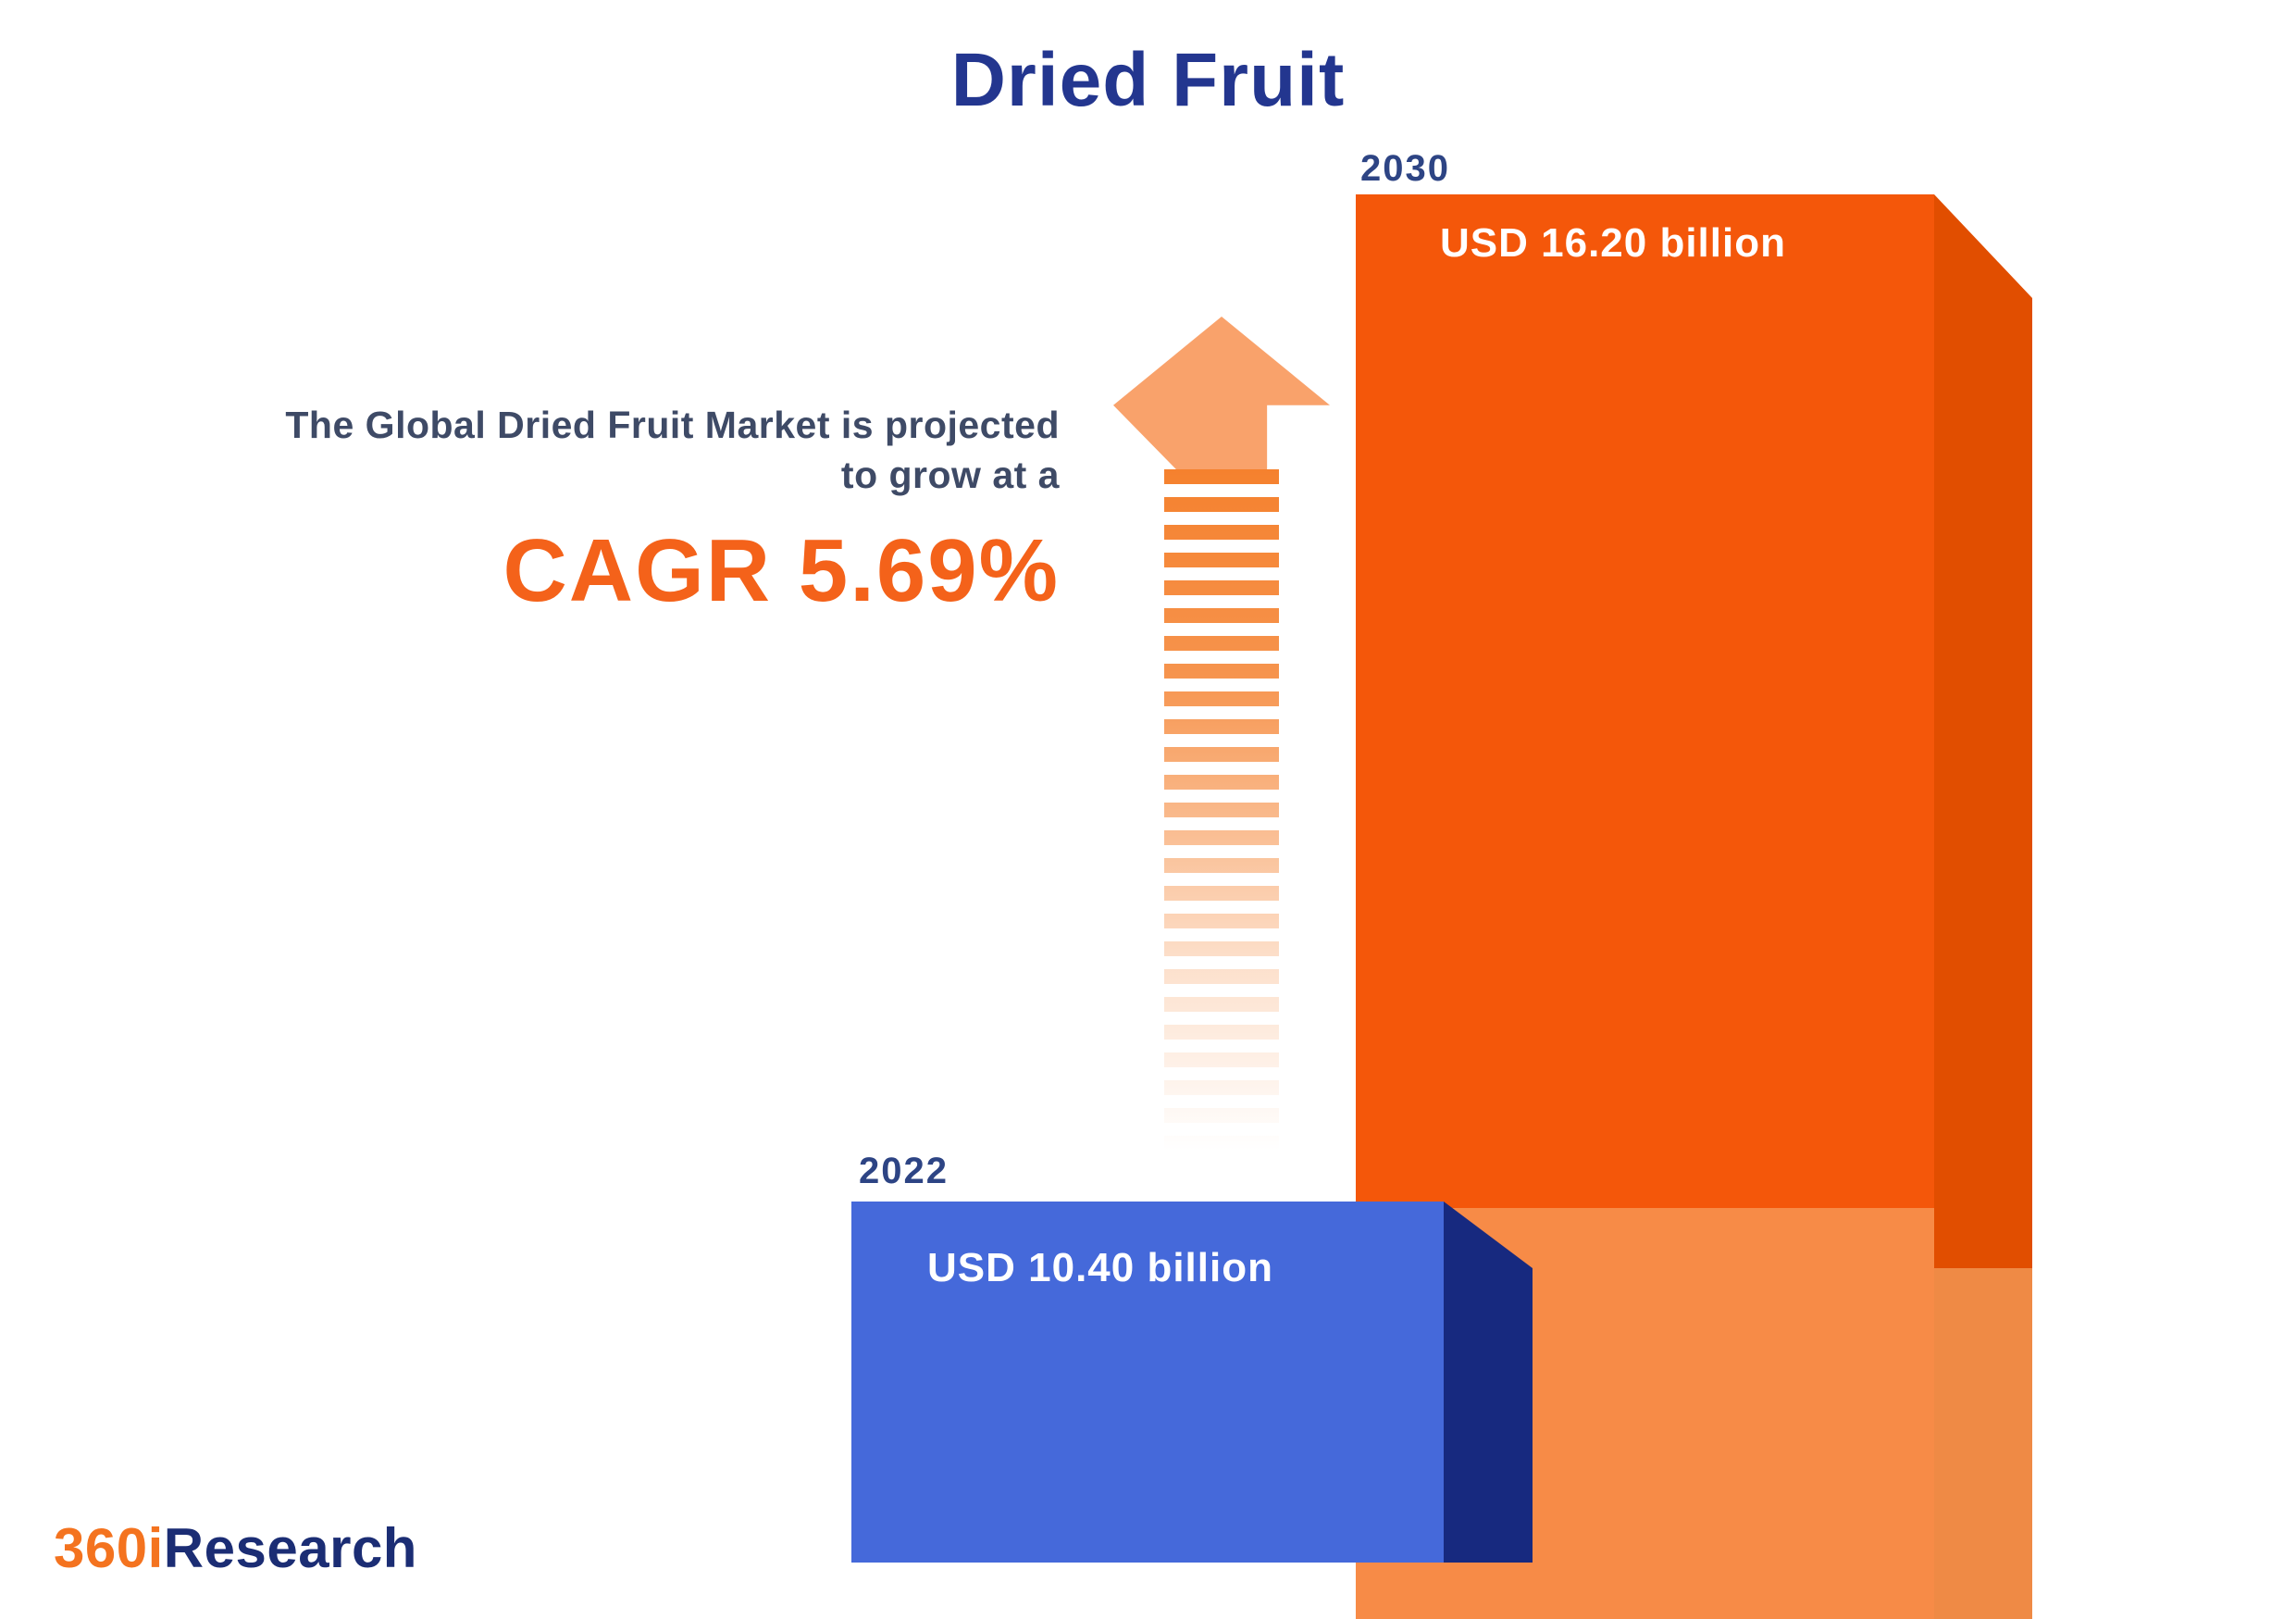  What do you see at coordinates (1983, 907) in the screenshot?
I see `bar-2030-side-face` at bounding box center [1983, 907].